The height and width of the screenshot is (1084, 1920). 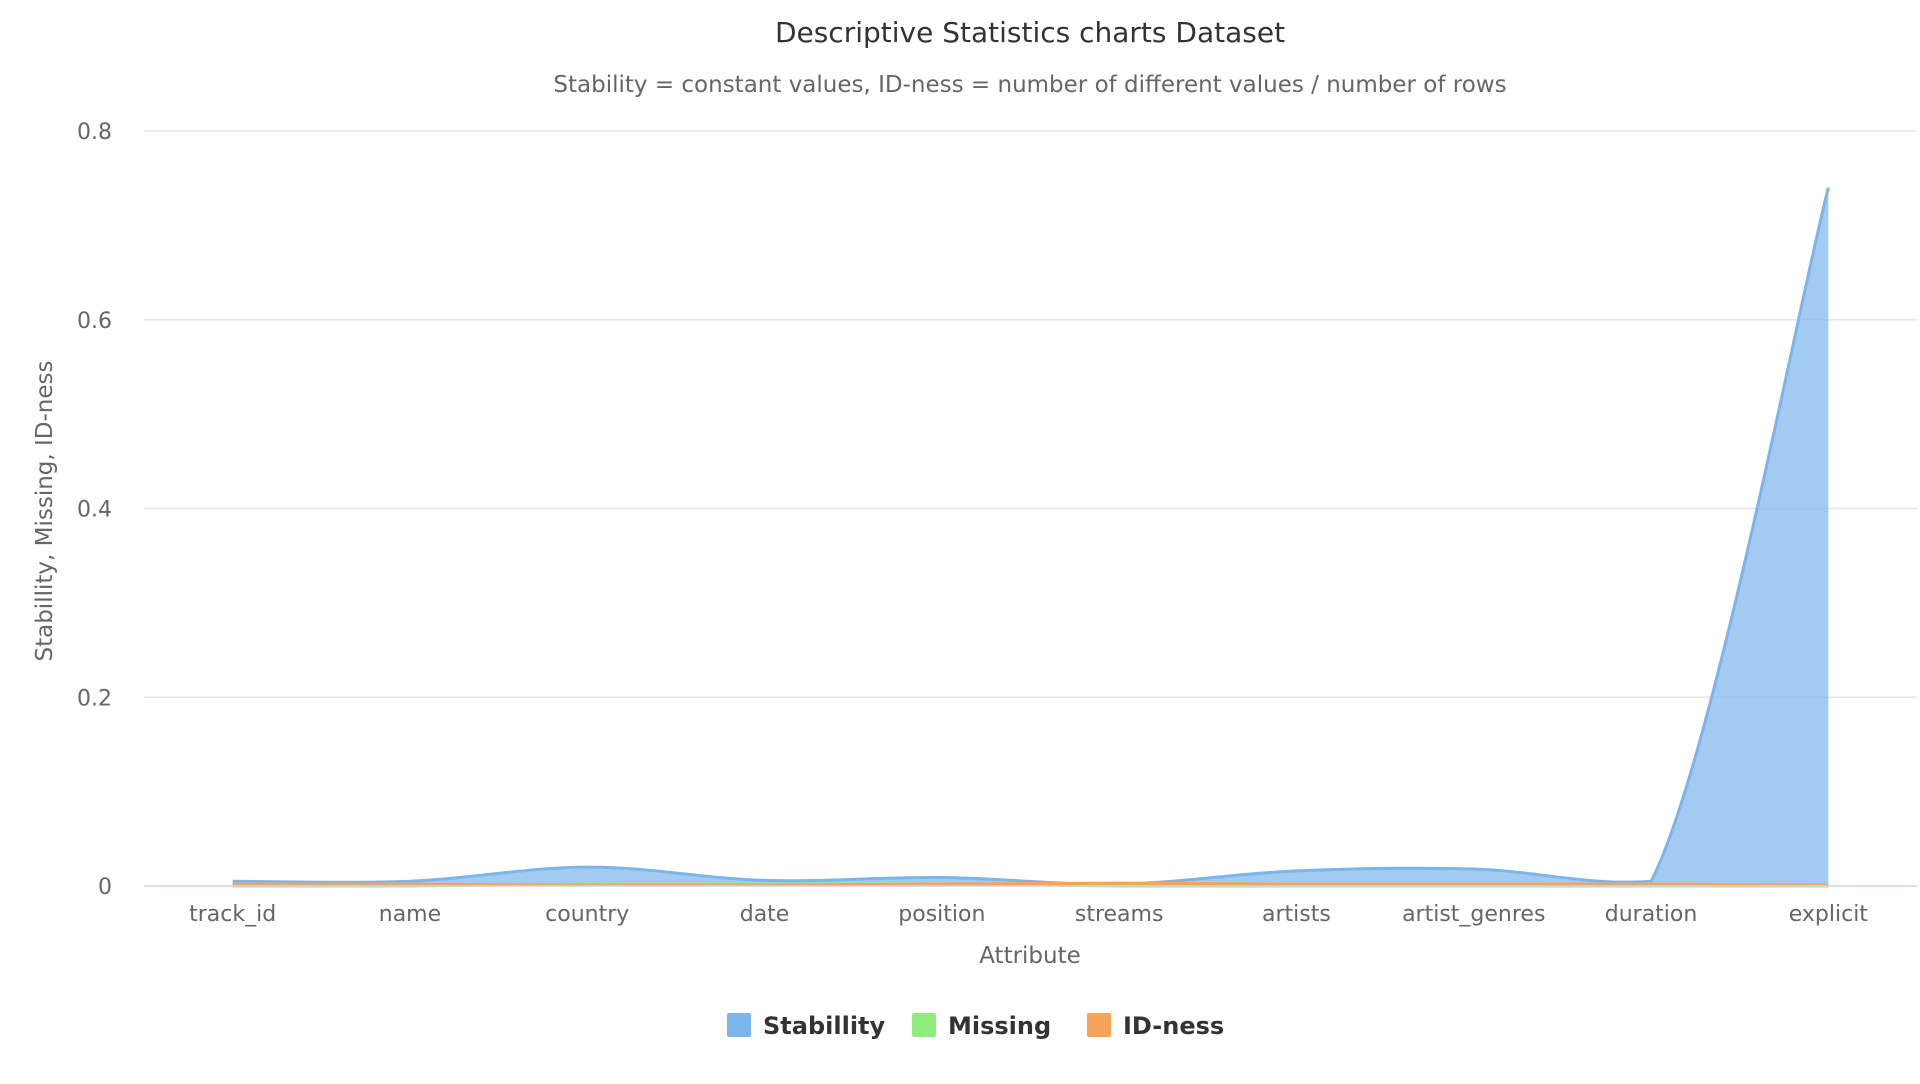 What do you see at coordinates (94, 132) in the screenshot?
I see `y-tick-label: 0.8` at bounding box center [94, 132].